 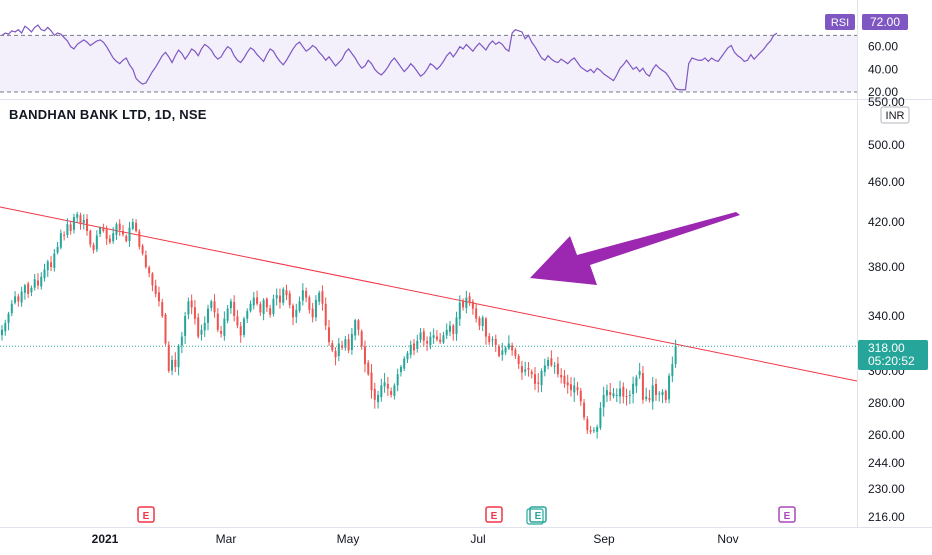 I want to click on price-tick-label: 420.00, so click(x=886, y=222).